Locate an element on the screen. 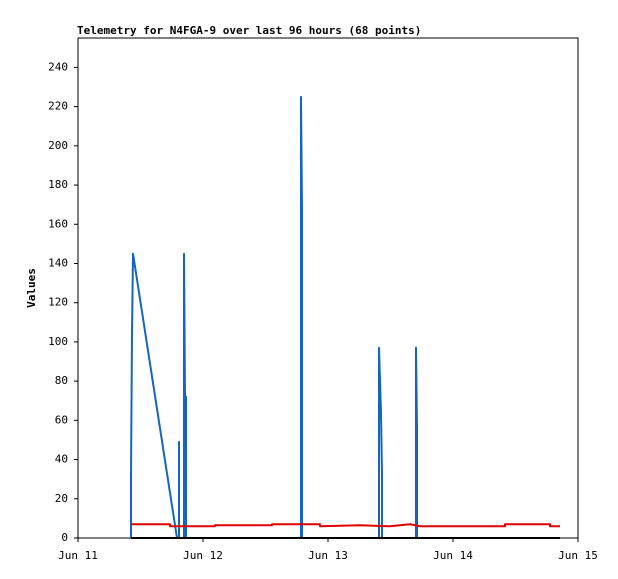  y-tick-label: 240 is located at coordinates (58, 66).